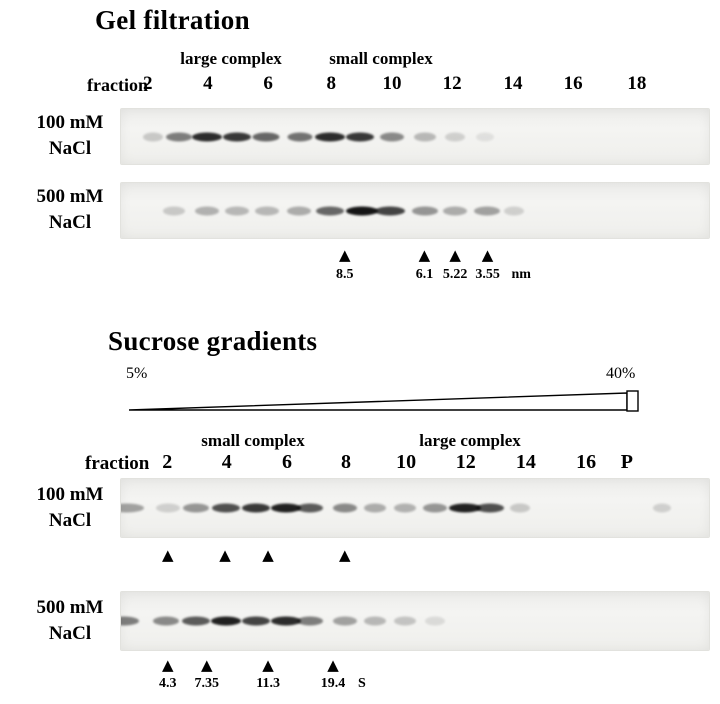  I want to click on marker-unit: nm, so click(521, 274).